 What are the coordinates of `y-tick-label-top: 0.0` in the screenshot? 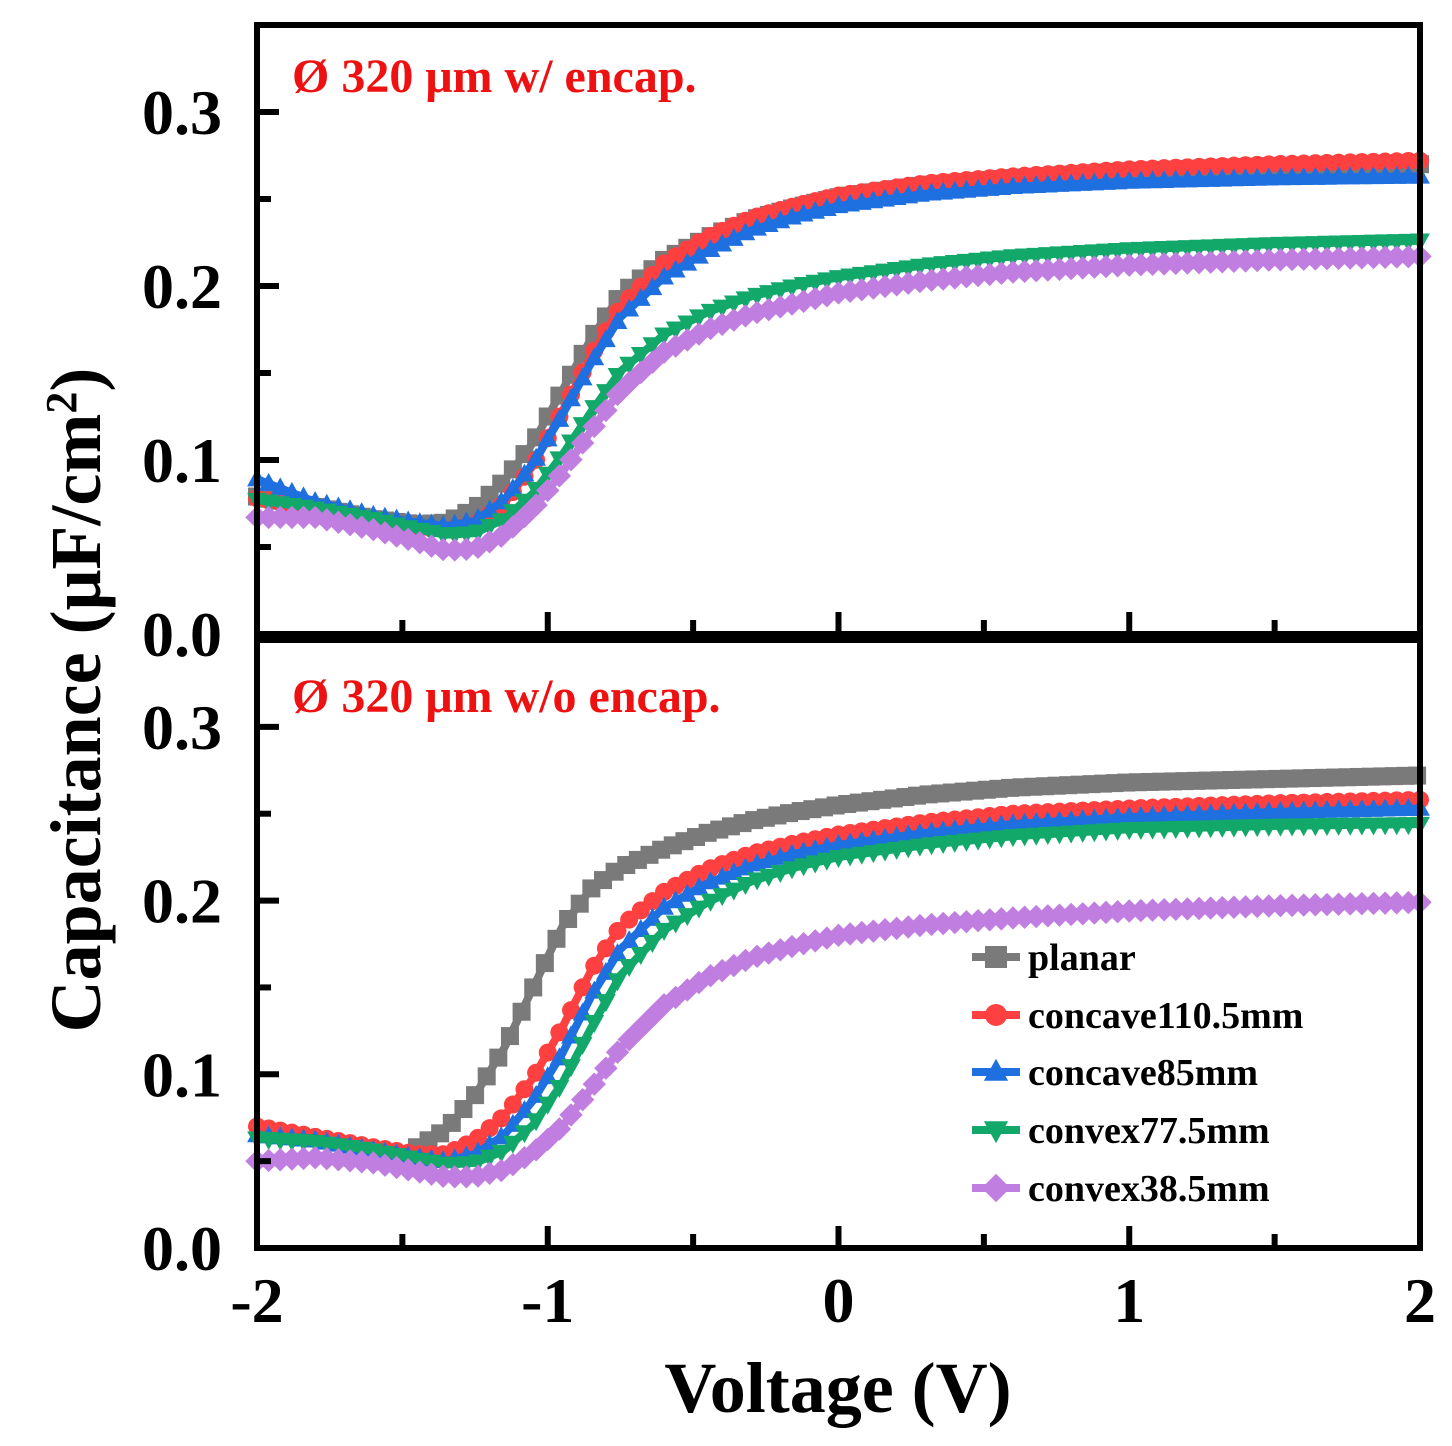 It's located at (182, 634).